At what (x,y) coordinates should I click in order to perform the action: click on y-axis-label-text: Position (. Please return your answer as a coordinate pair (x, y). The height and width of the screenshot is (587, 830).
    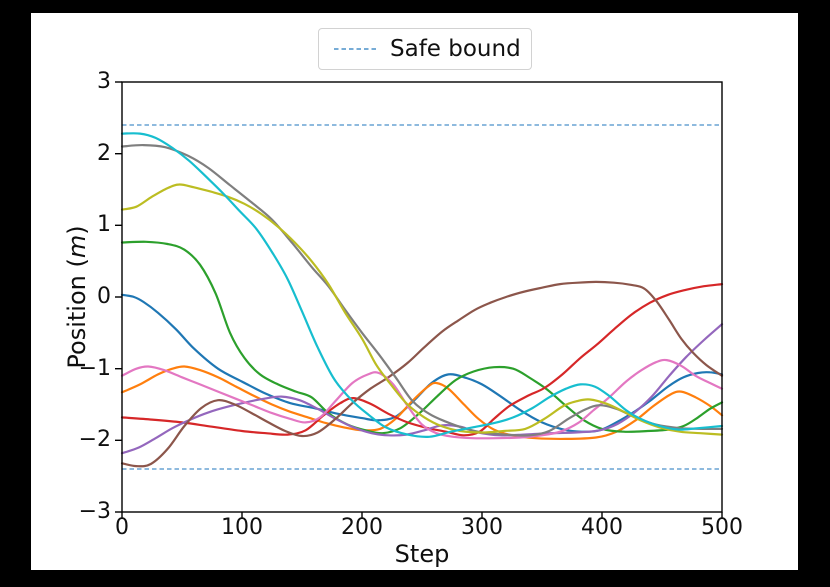
    Looking at the image, I should click on (77, 313).